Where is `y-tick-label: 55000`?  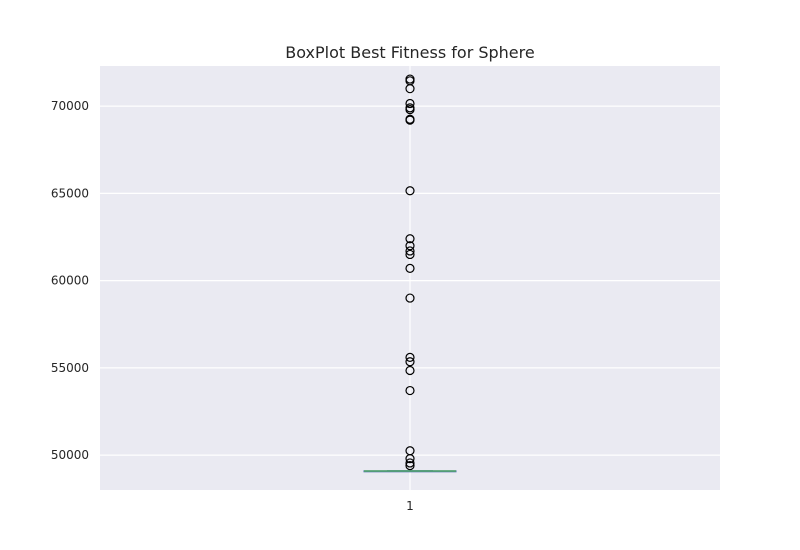 y-tick-label: 55000 is located at coordinates (70, 368).